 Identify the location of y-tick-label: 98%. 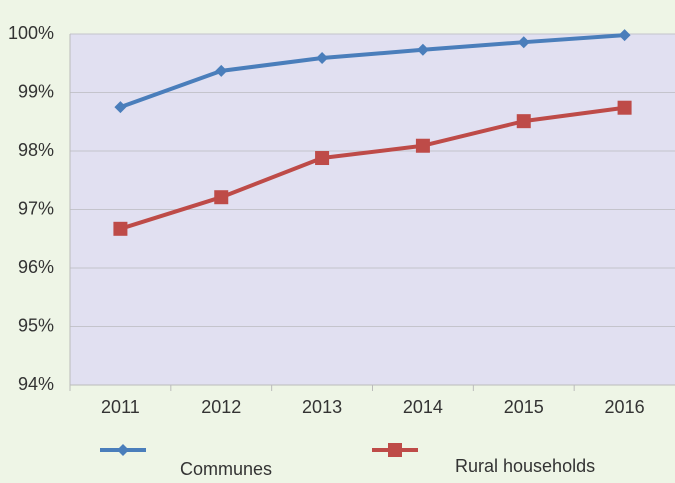
(36, 150).